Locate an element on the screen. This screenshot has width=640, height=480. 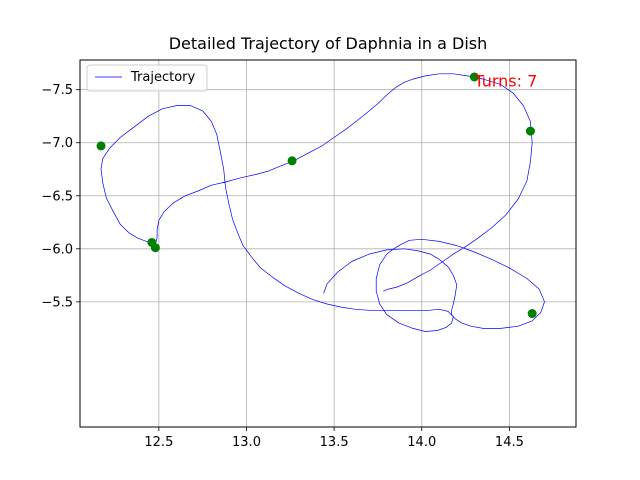
legend-label: Trajectory is located at coordinates (162, 77).